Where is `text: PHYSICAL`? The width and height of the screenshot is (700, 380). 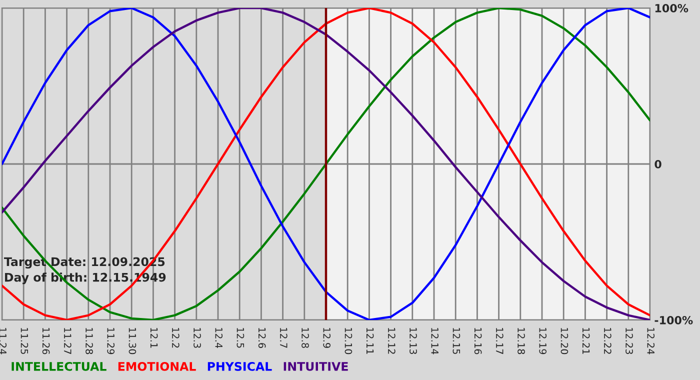
text: PHYSICAL is located at coordinates (240, 366).